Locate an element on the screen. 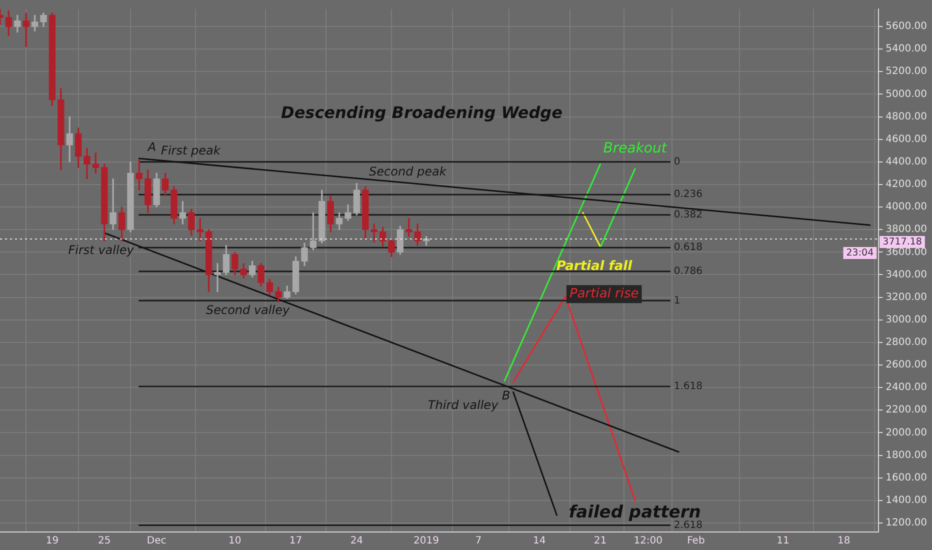 This screenshot has height=550, width=932. annotation: 0.618 is located at coordinates (688, 248).